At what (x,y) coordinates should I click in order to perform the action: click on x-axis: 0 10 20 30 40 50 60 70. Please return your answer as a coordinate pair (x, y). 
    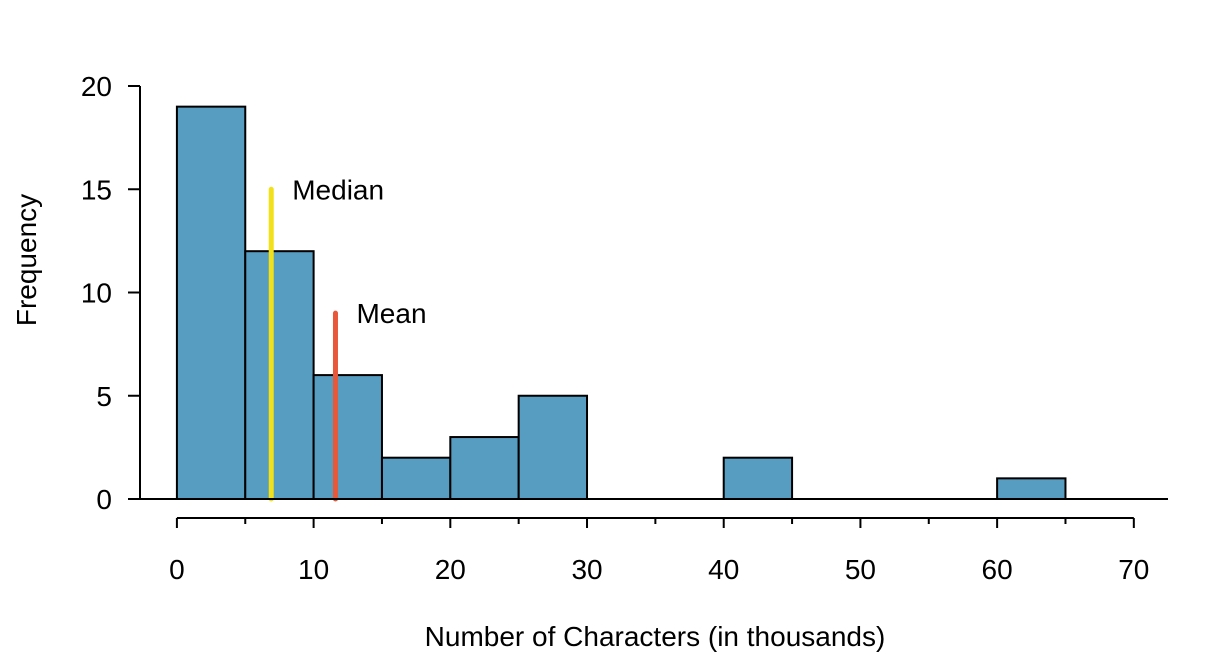
    Looking at the image, I should click on (659, 551).